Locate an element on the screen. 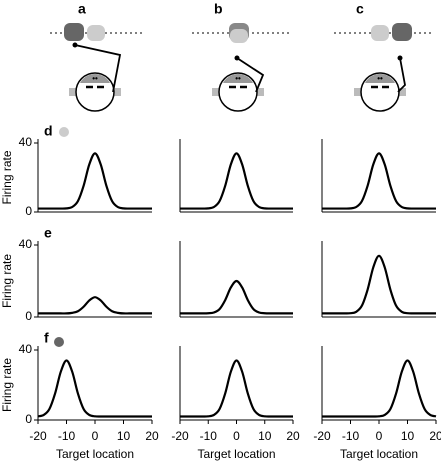 The image size is (441, 462). column-label: c is located at coordinates (360, 9).